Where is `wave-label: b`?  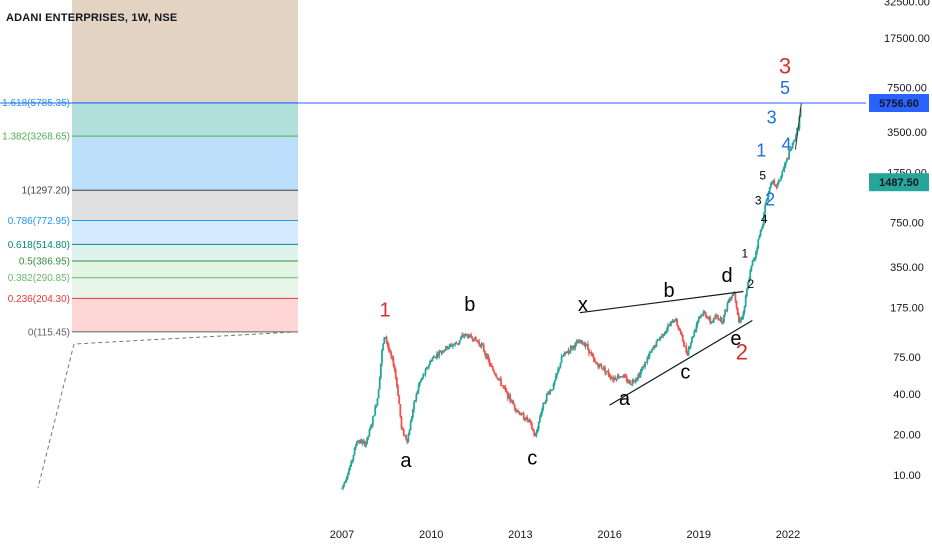
wave-label: b is located at coordinates (469, 305).